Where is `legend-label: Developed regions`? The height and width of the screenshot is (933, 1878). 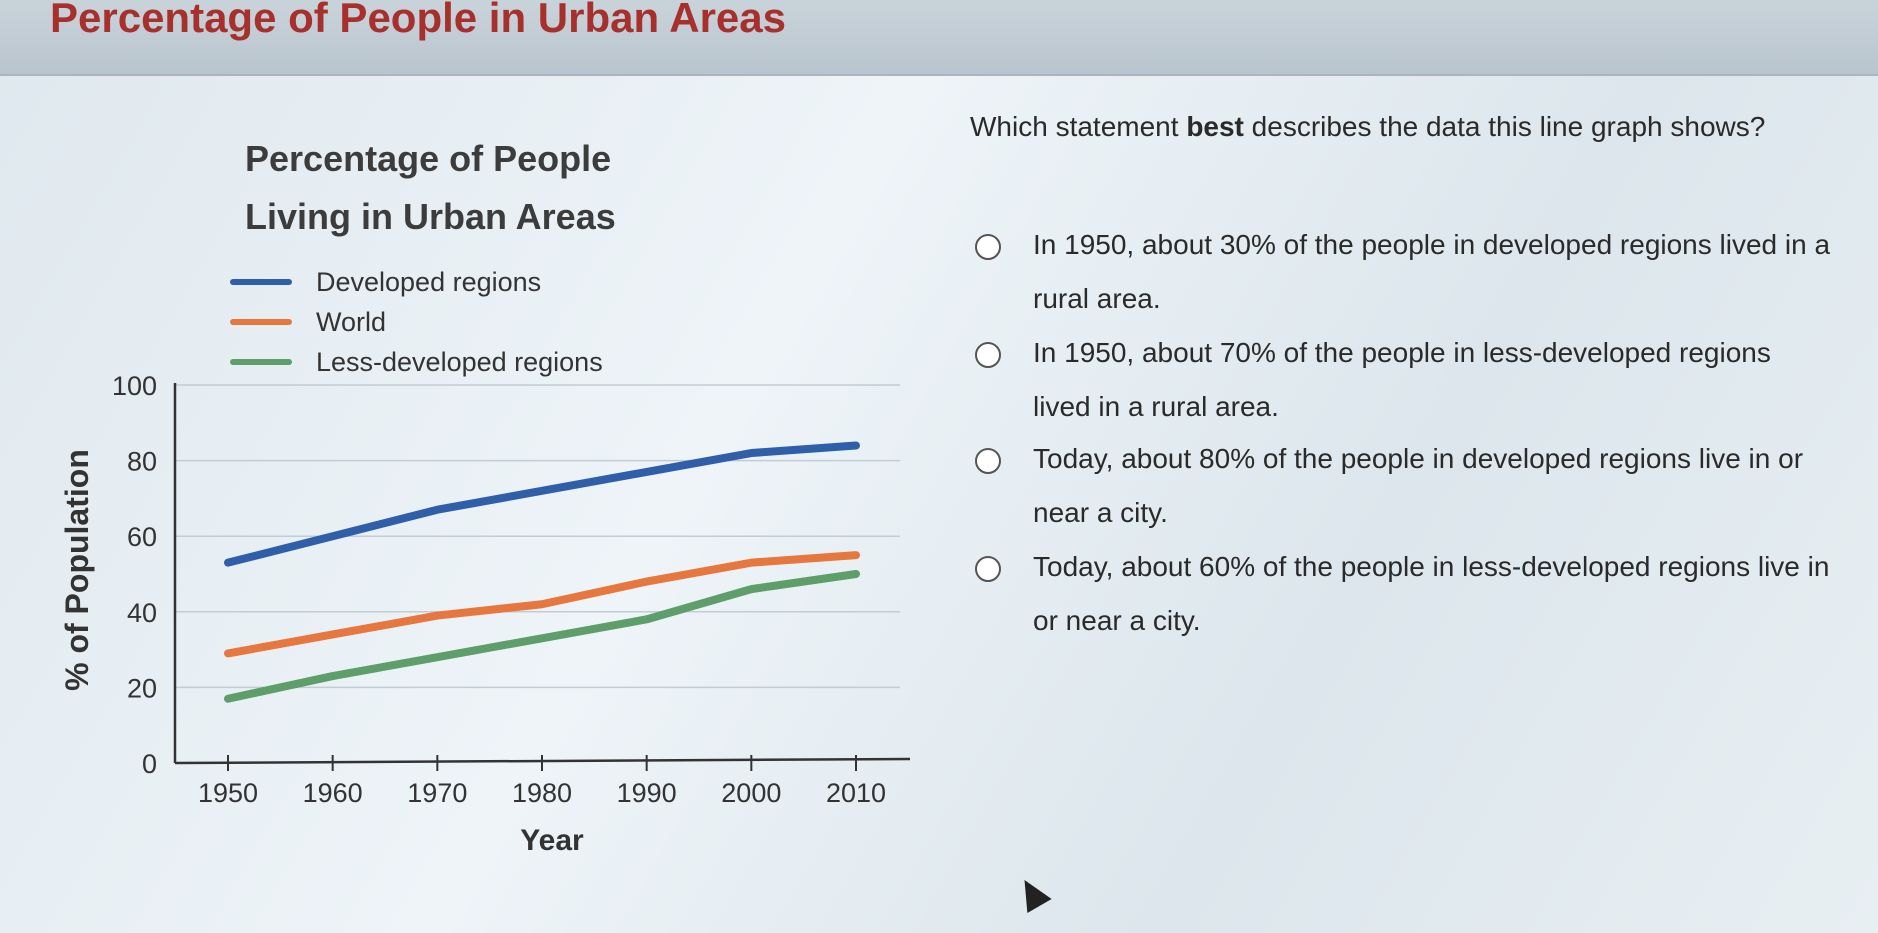
legend-label: Developed regions is located at coordinates (429, 281).